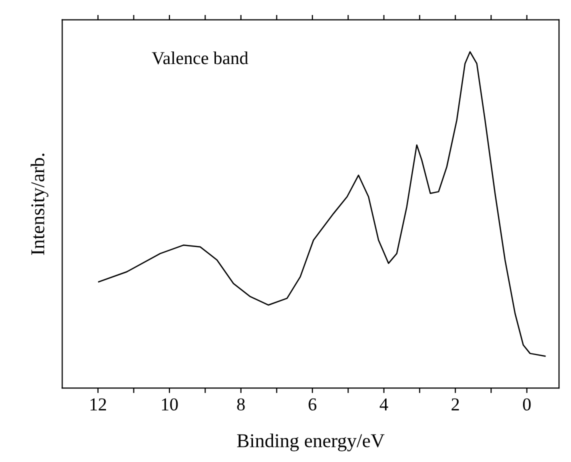  I want to click on y-axis-title: Intensity/arb., so click(39, 204).